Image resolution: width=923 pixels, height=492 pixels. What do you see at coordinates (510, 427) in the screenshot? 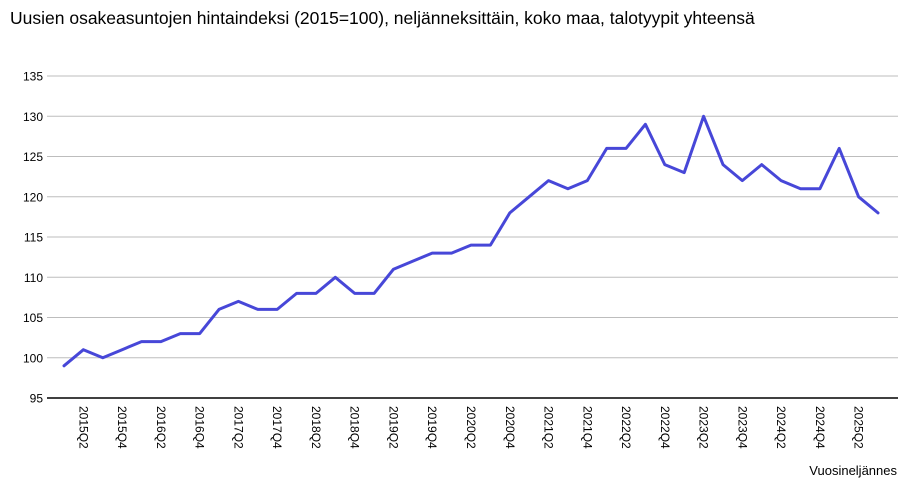
I see `x-tick-label: 2020Q4` at bounding box center [510, 427].